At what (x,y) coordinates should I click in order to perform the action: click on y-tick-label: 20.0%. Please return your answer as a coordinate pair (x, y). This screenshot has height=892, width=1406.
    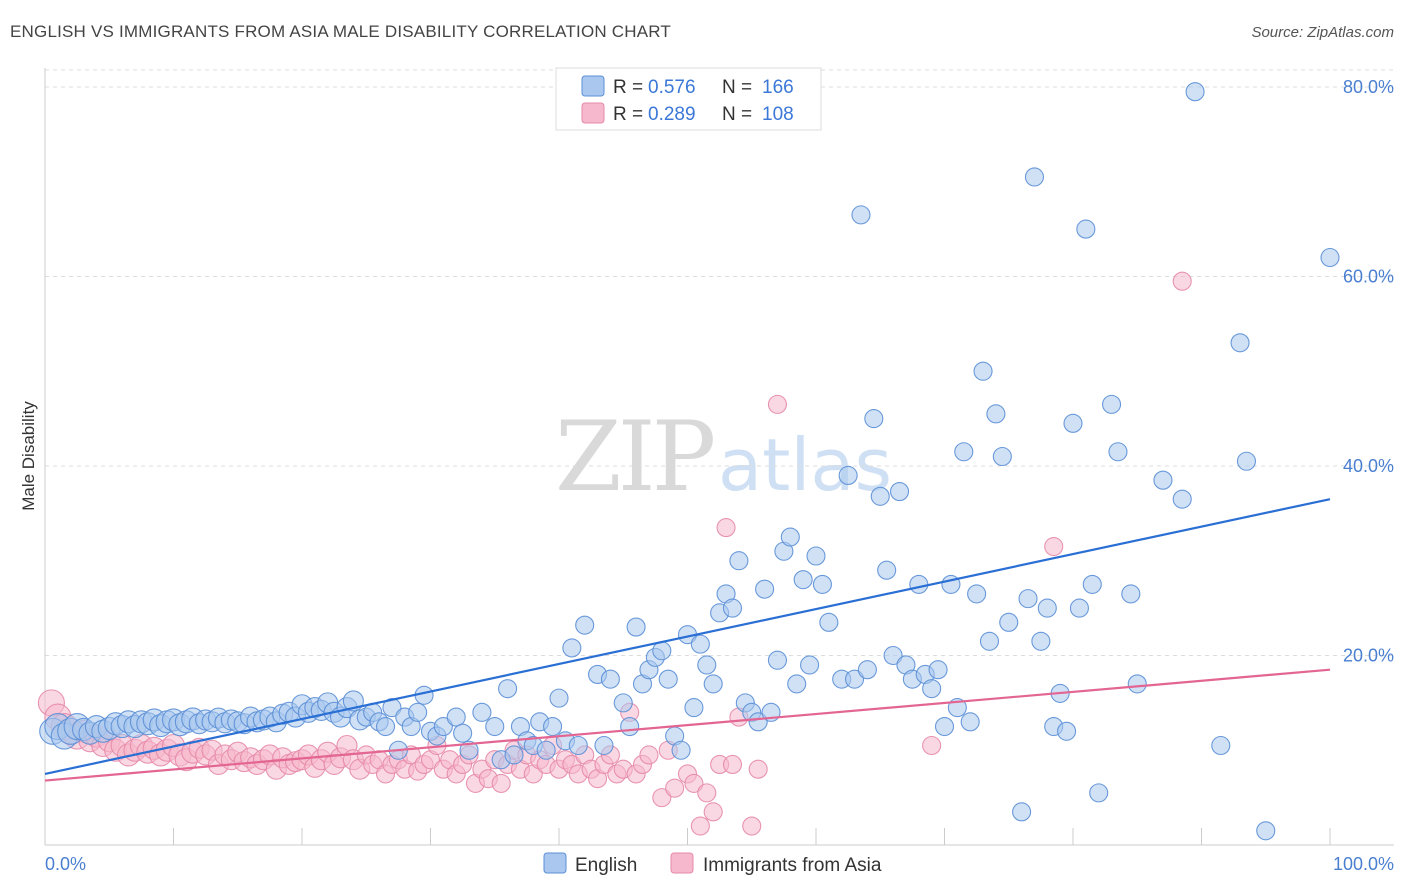
    Looking at the image, I should click on (1368, 655).